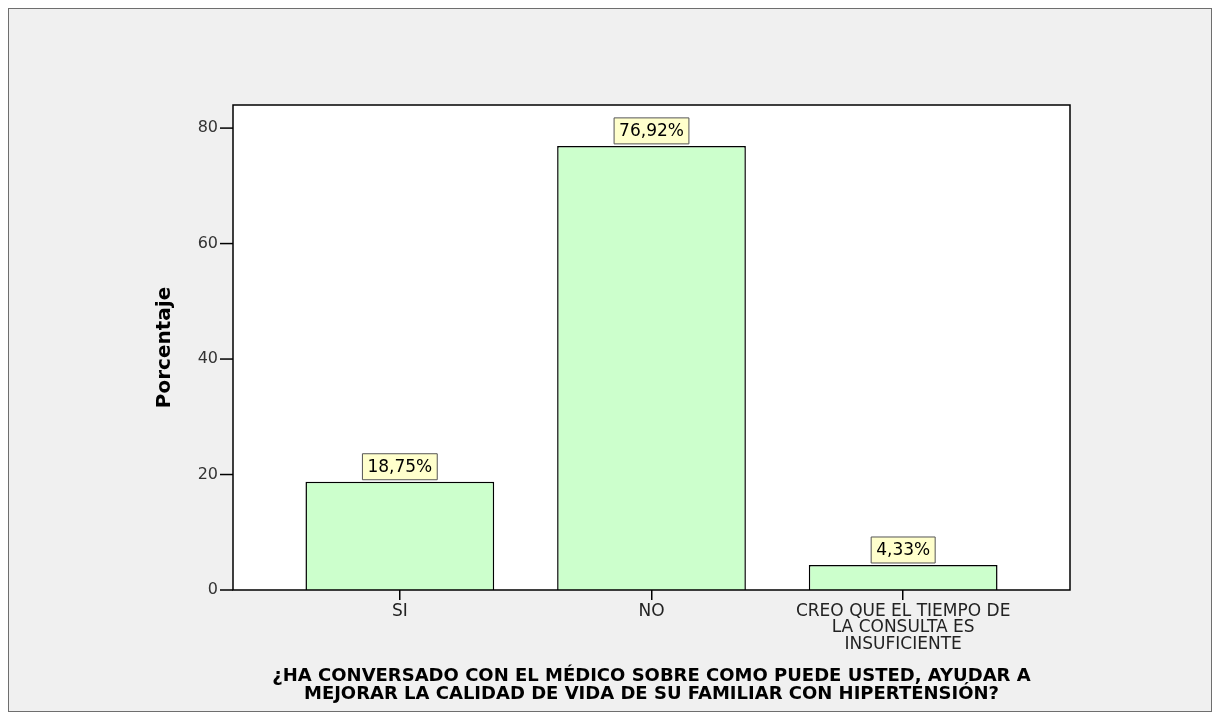 Image resolution: width=1220 pixels, height=720 pixels. I want to click on y-axis-title: Porcentaje, so click(163, 347).